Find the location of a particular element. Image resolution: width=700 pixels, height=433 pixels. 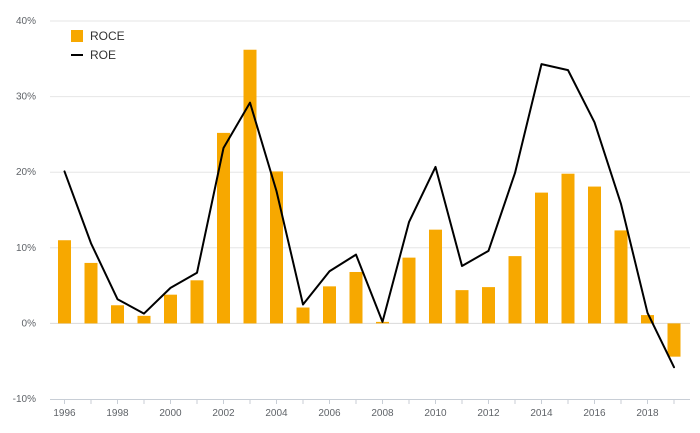

x-tick-label: 2018 is located at coordinates (647, 413).